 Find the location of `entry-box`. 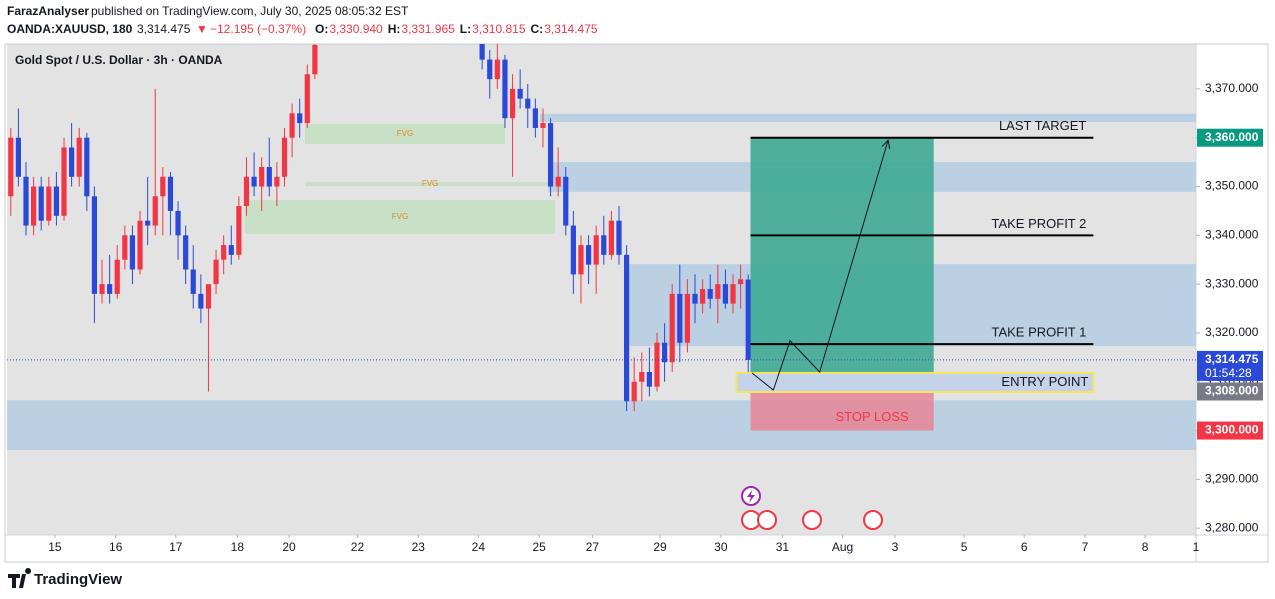

entry-box is located at coordinates (915, 382).